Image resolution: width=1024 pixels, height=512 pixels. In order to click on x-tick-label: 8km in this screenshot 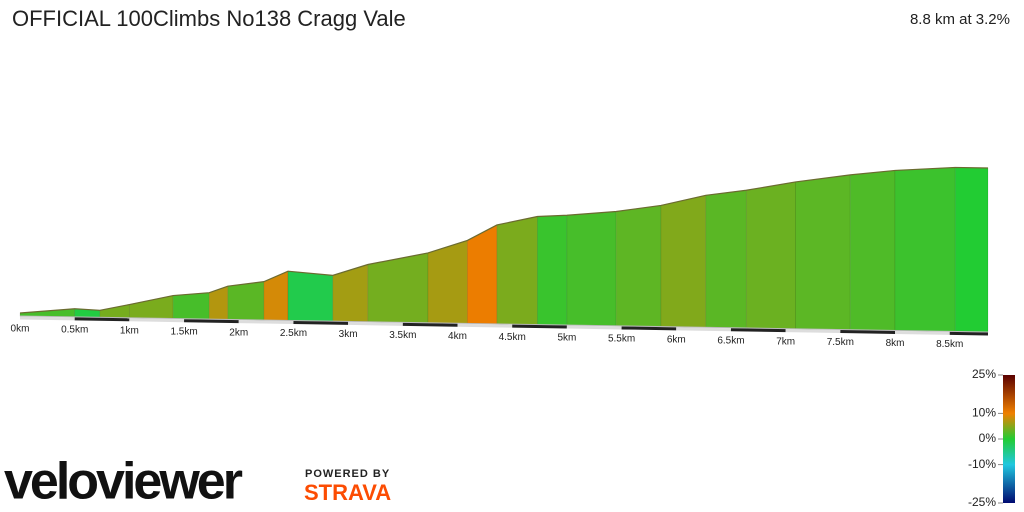, I will do `click(895, 343)`.